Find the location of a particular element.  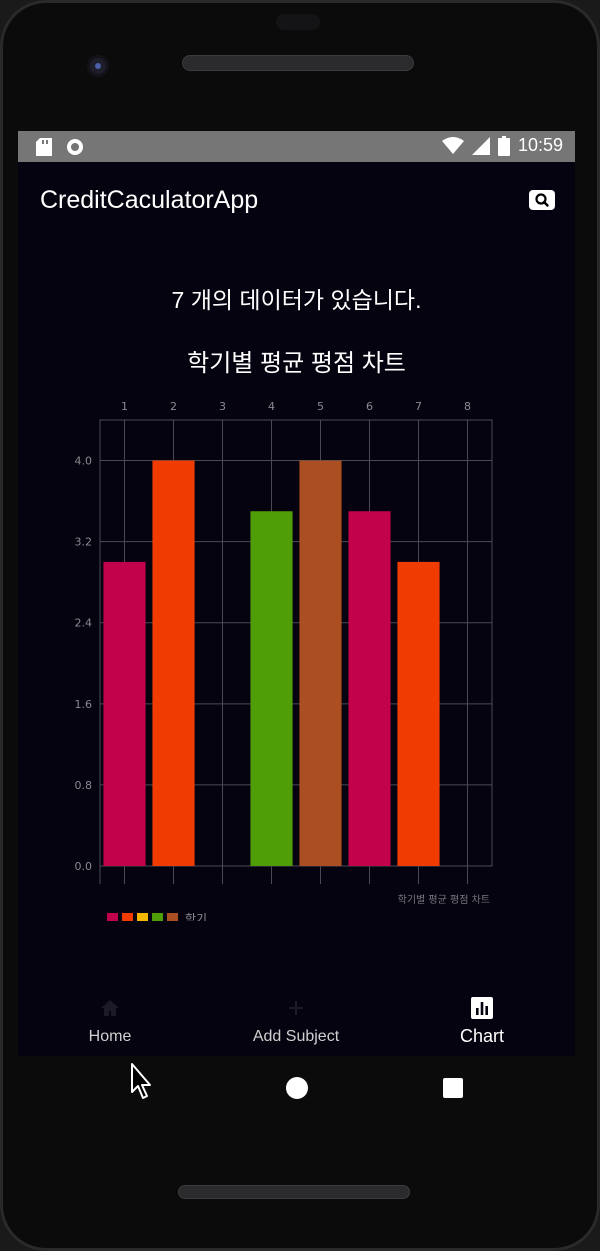

proximity-sensor is located at coordinates (298, 22).